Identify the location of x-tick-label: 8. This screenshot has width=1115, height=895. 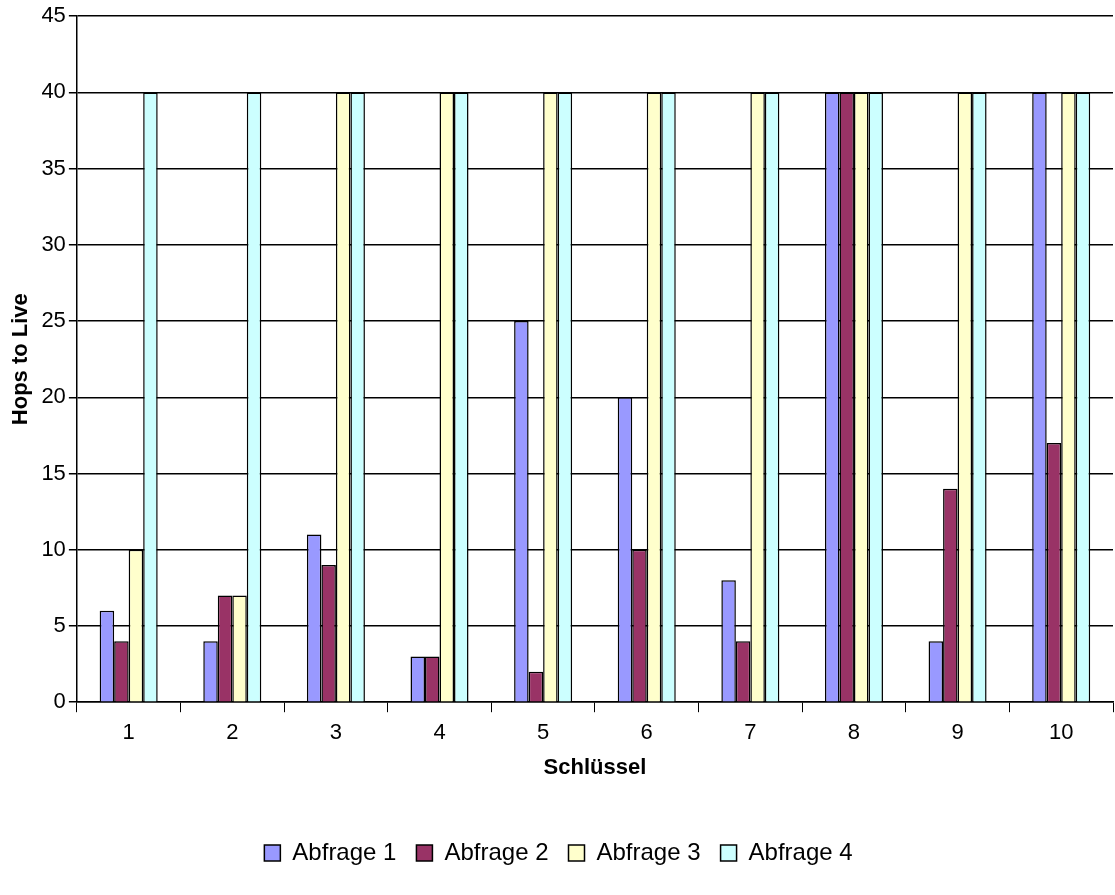
(854, 732).